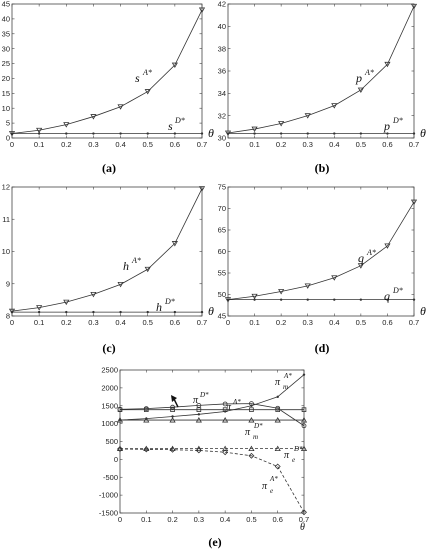  Describe the element at coordinates (222, 294) in the screenshot. I see `panel-d-ytick: 50` at that location.